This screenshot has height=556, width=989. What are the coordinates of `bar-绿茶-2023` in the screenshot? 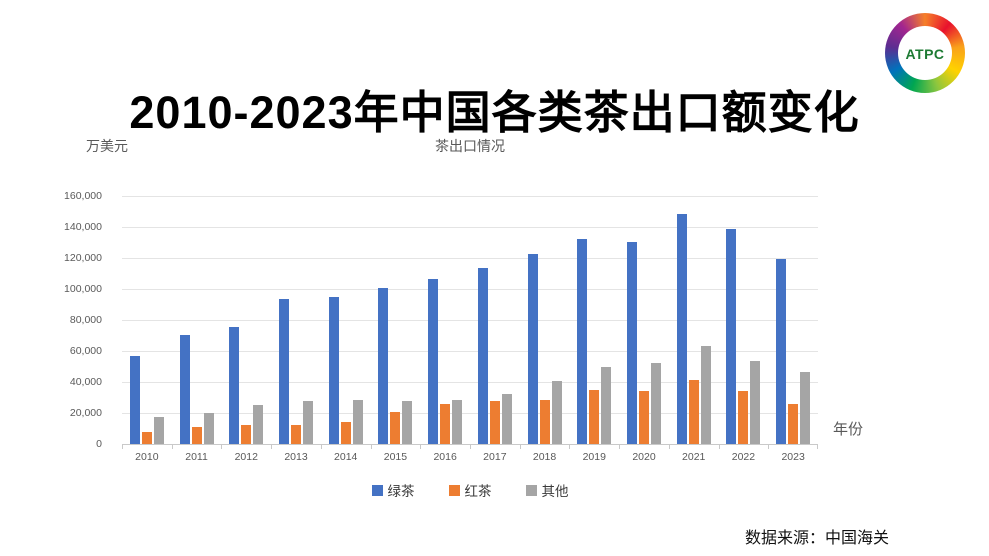 It's located at (781, 351).